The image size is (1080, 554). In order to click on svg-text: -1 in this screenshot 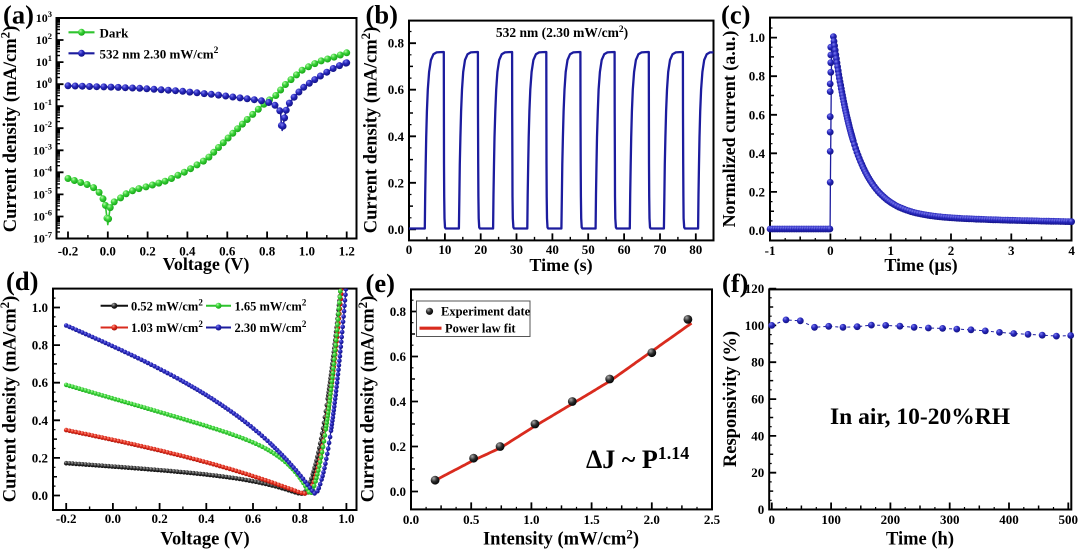, I will do `click(770, 250)`.